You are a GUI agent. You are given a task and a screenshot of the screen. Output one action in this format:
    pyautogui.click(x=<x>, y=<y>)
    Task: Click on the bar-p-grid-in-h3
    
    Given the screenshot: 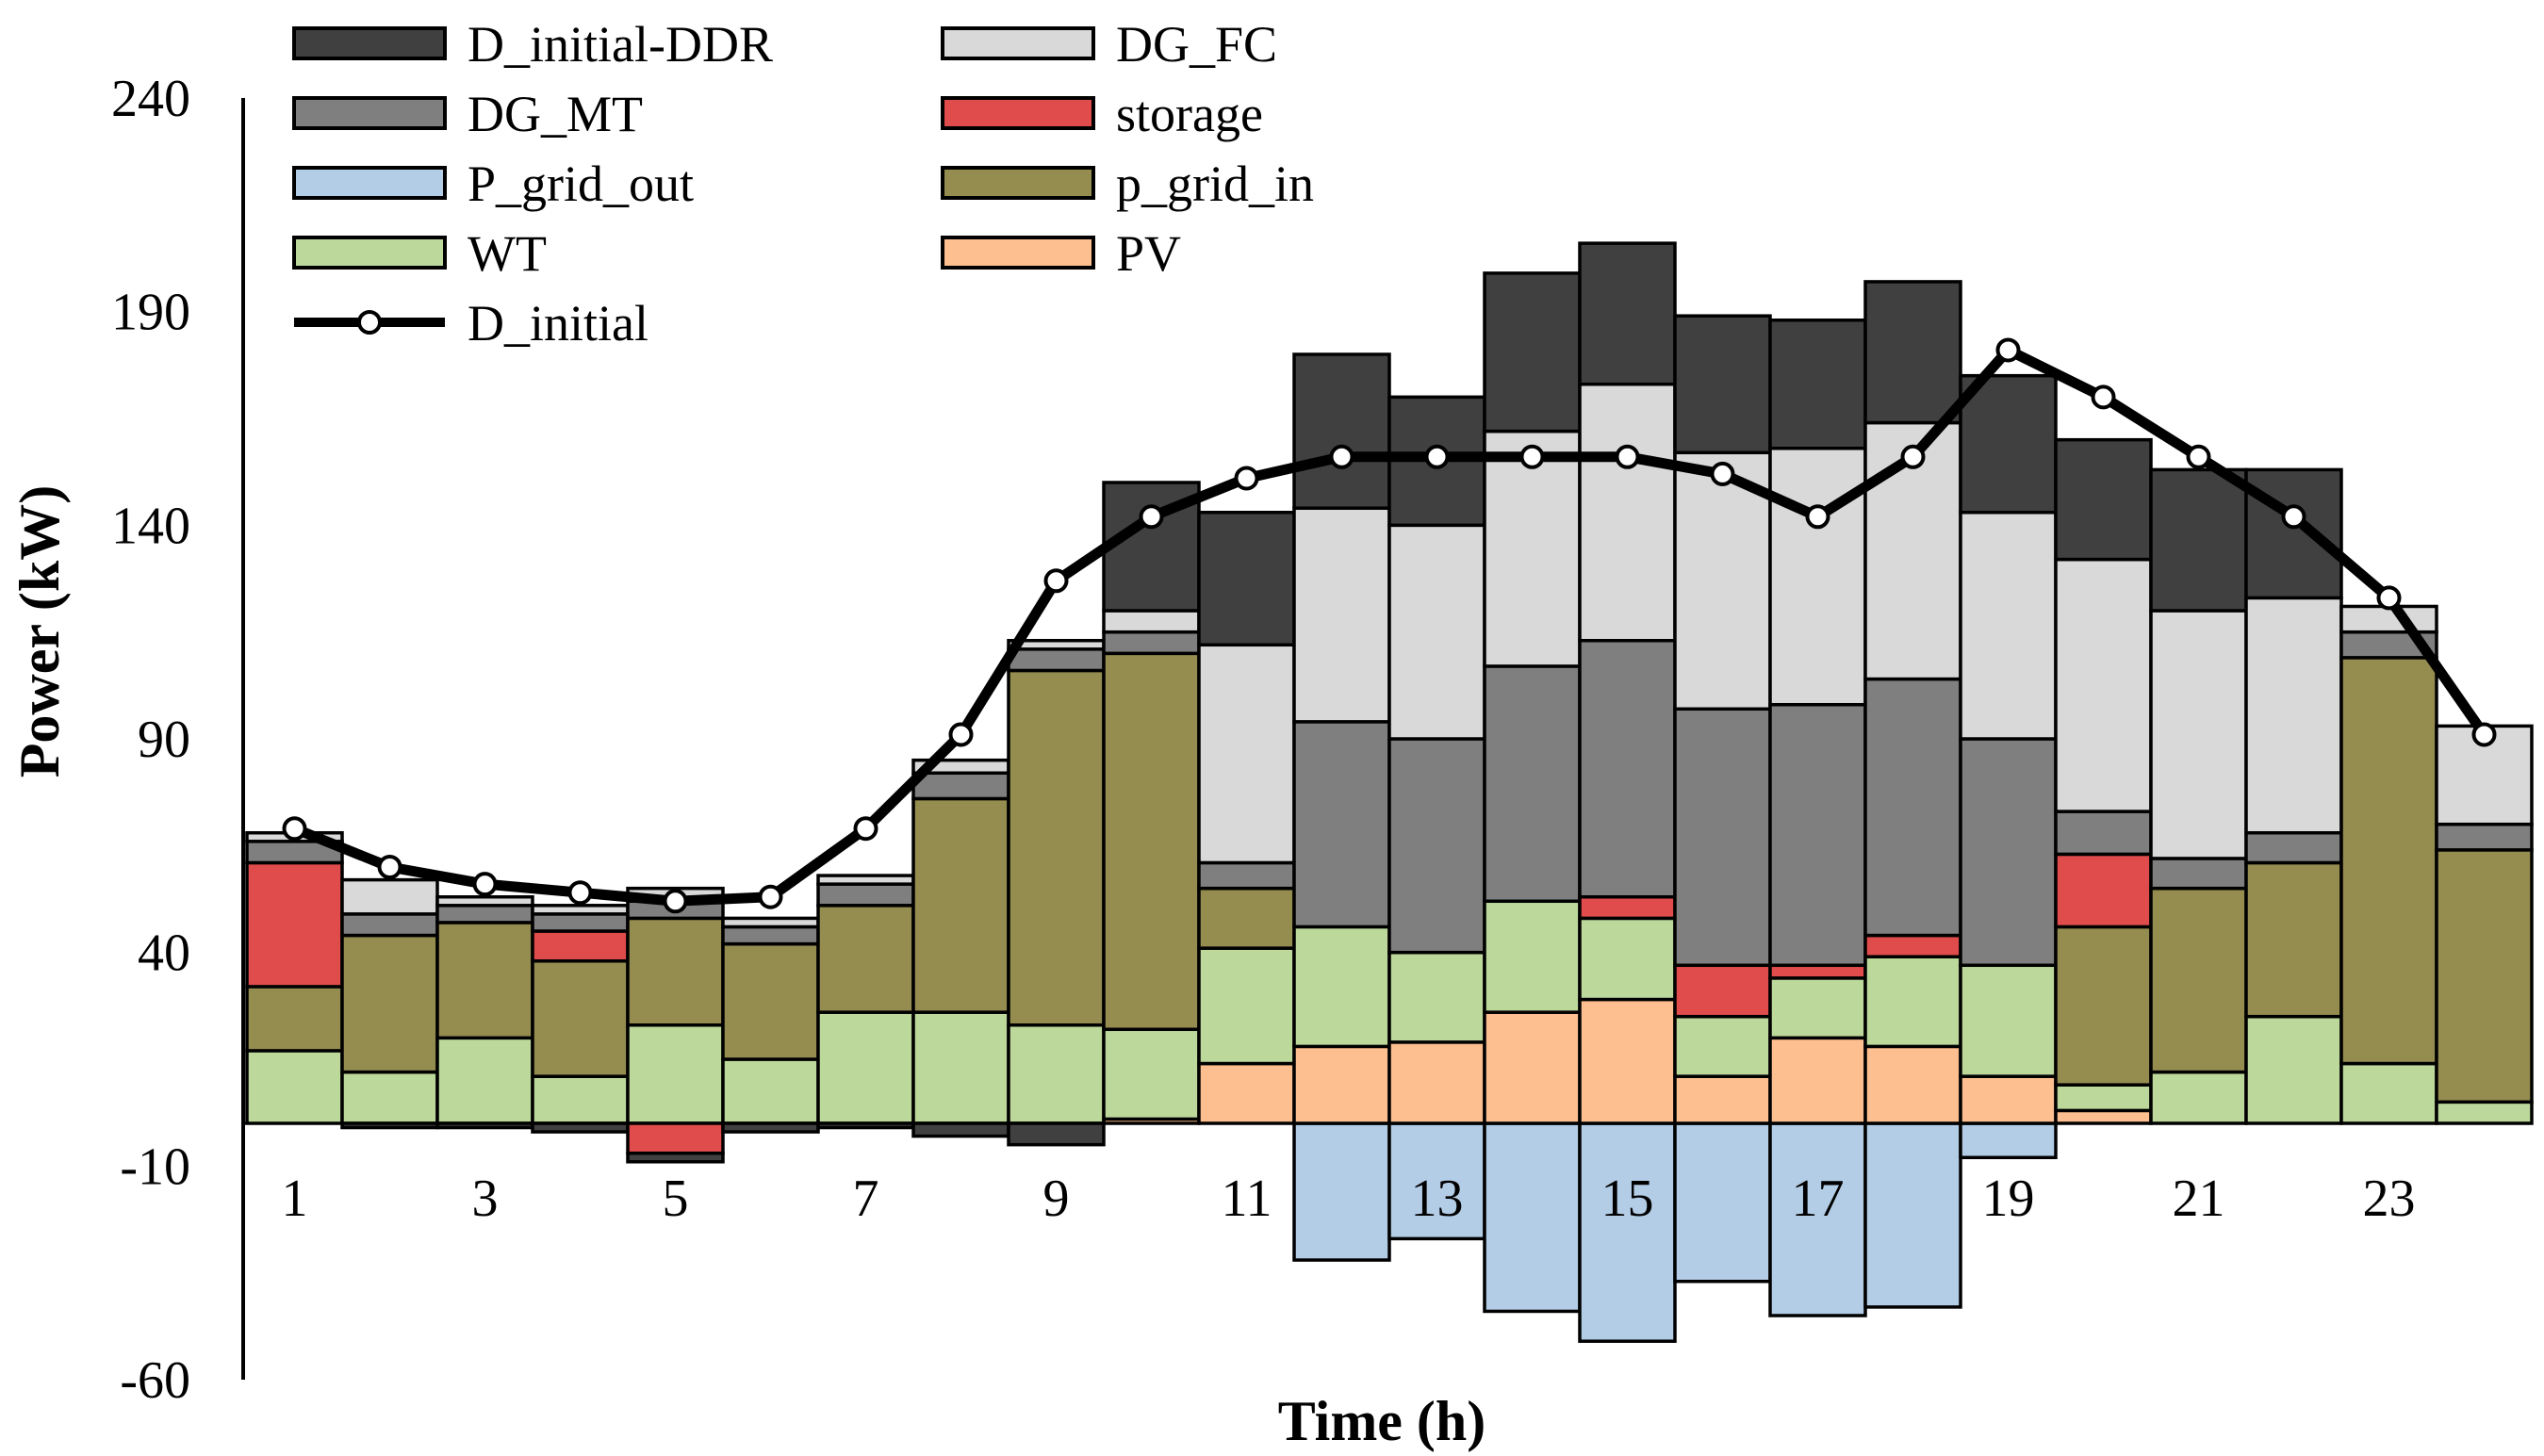 What is the action you would take?
    pyautogui.click(x=485, y=981)
    